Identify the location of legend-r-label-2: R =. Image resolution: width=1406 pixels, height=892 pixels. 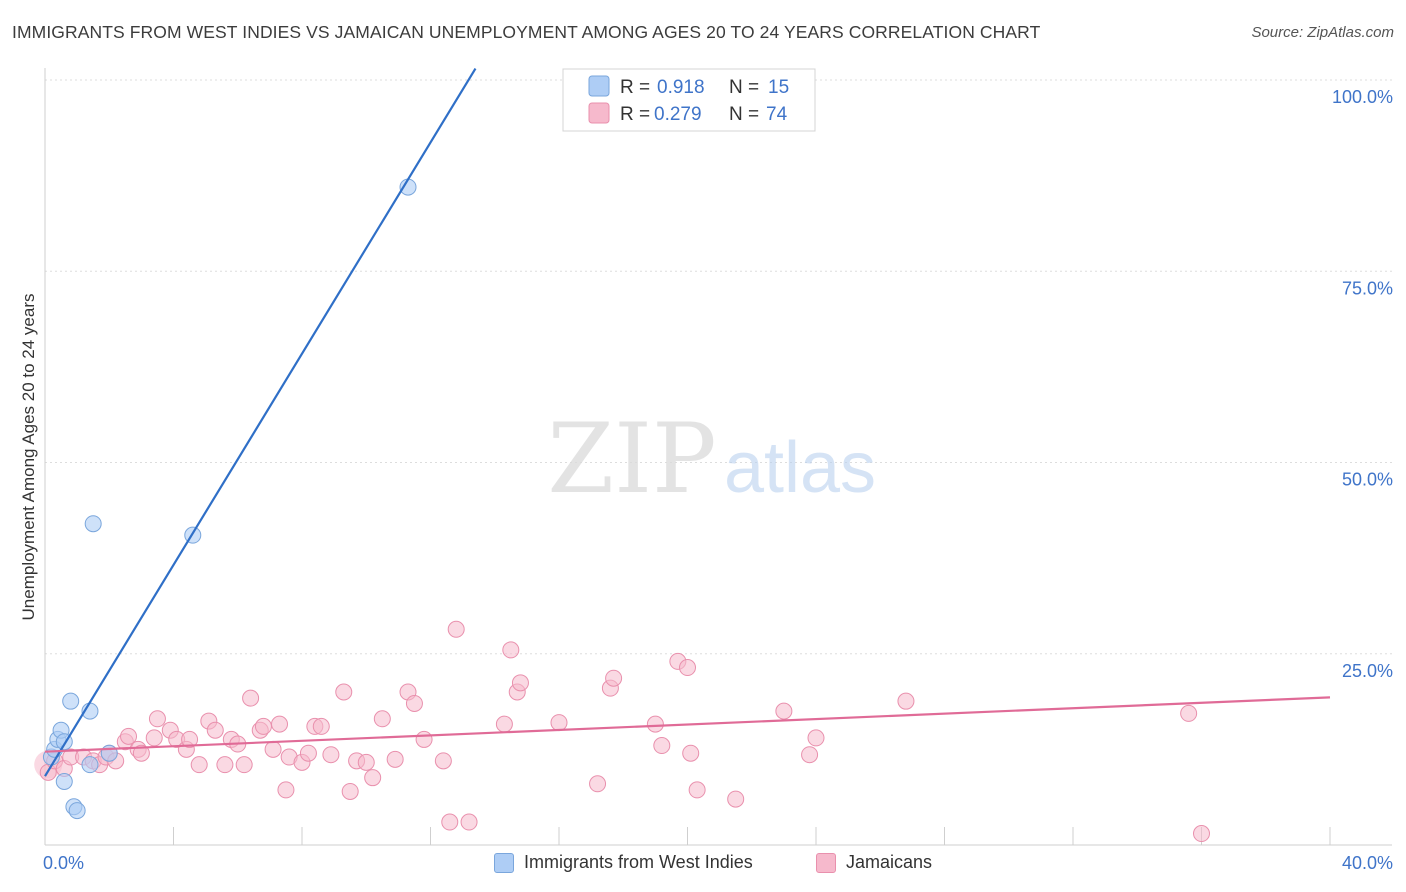
(635, 114).